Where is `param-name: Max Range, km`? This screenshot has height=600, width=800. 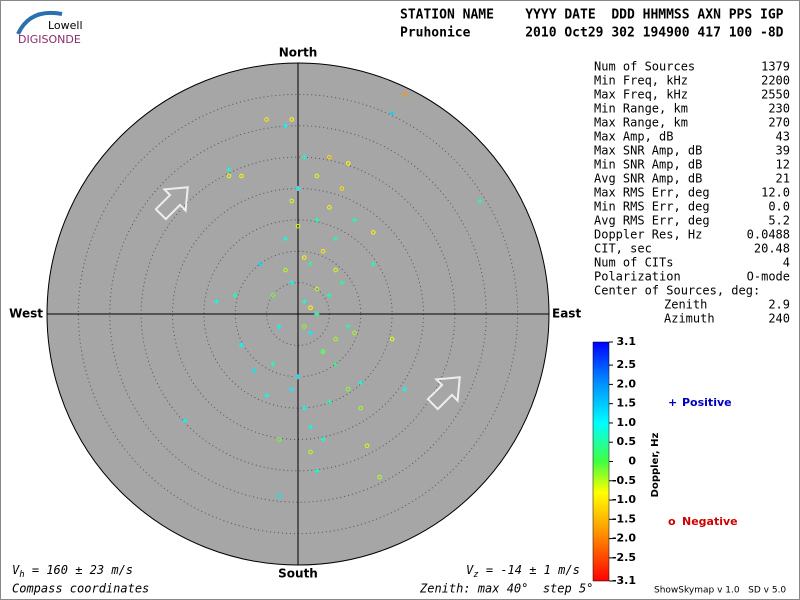
param-name: Max Range, km is located at coordinates (641, 123).